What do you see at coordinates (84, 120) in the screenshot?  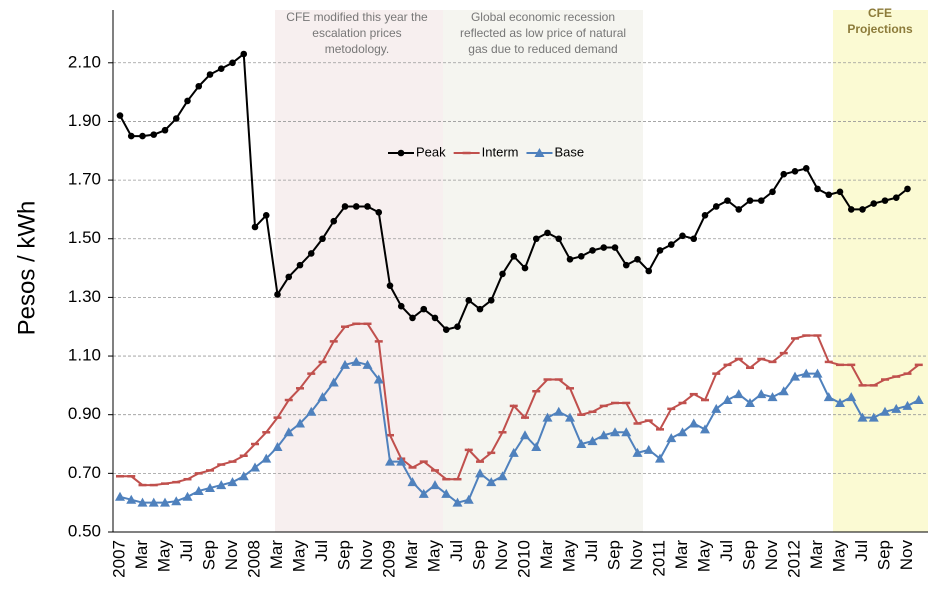 I see `y-tick-label: 1.90` at bounding box center [84, 120].